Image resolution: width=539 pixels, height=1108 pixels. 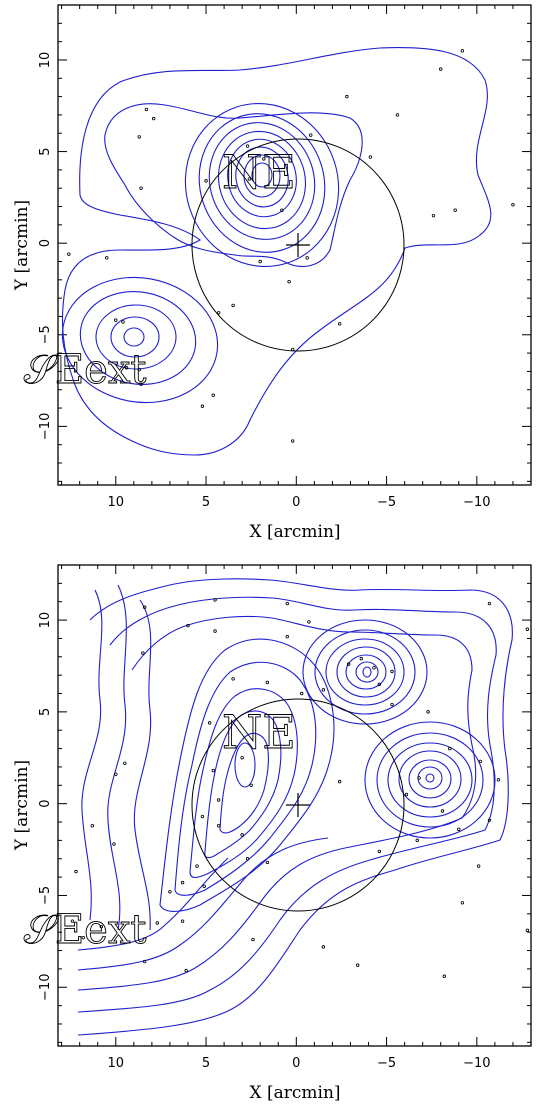 I want to click on top-x-tick-label: −10, so click(x=476, y=502).